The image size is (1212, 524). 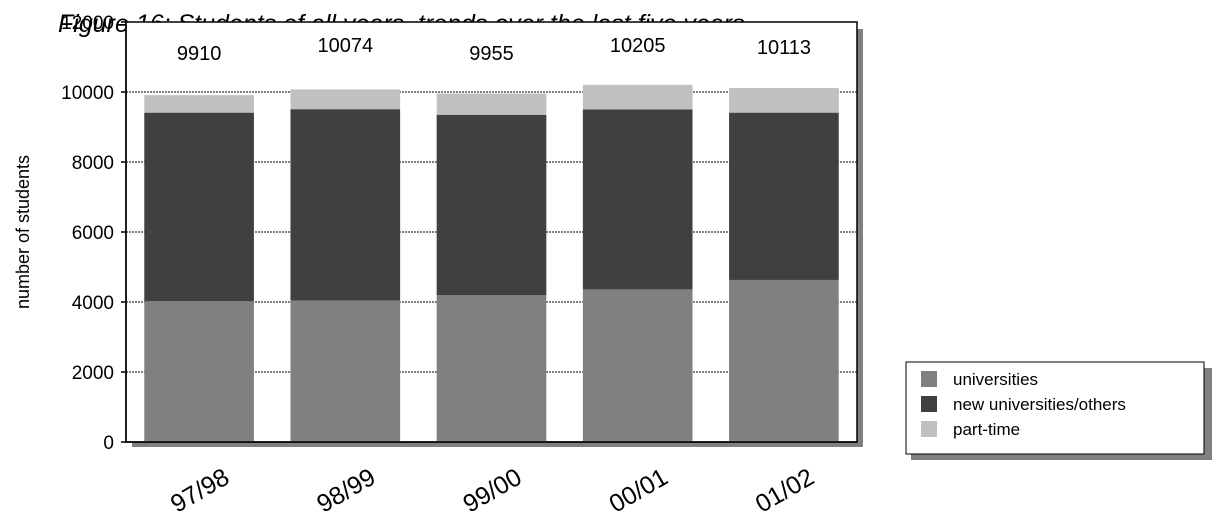 I want to click on x-axis-categories: 97/98 98/99 99/00 00/01 01/02, so click(x=492, y=491).